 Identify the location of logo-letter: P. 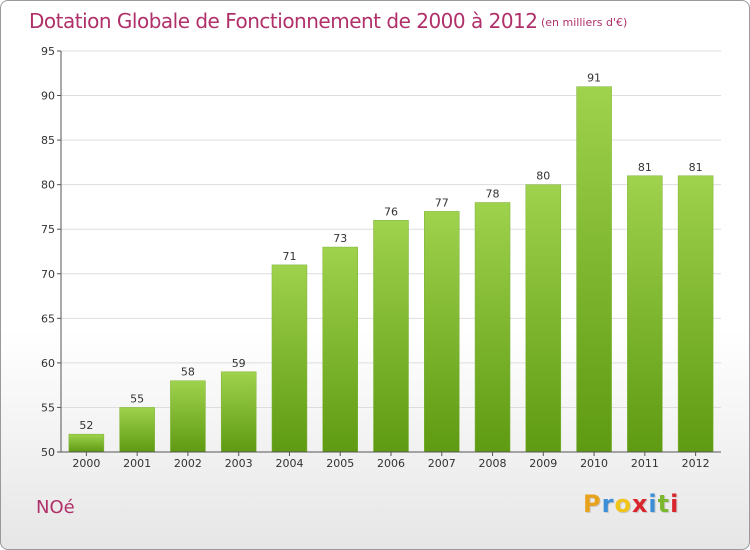
(592, 504).